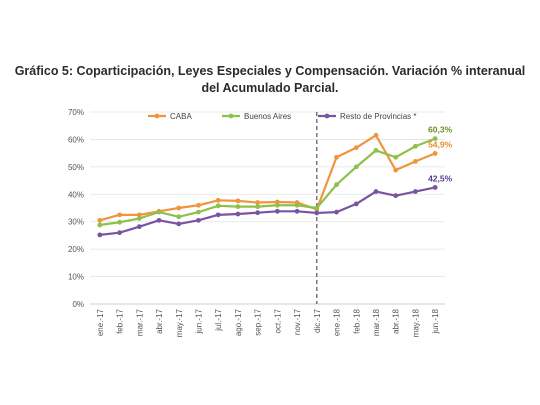 This screenshot has height=405, width=540. I want to click on y-axis: 0% 10% 20% 30% 40% 50% 60% 70%, so click(76, 208).